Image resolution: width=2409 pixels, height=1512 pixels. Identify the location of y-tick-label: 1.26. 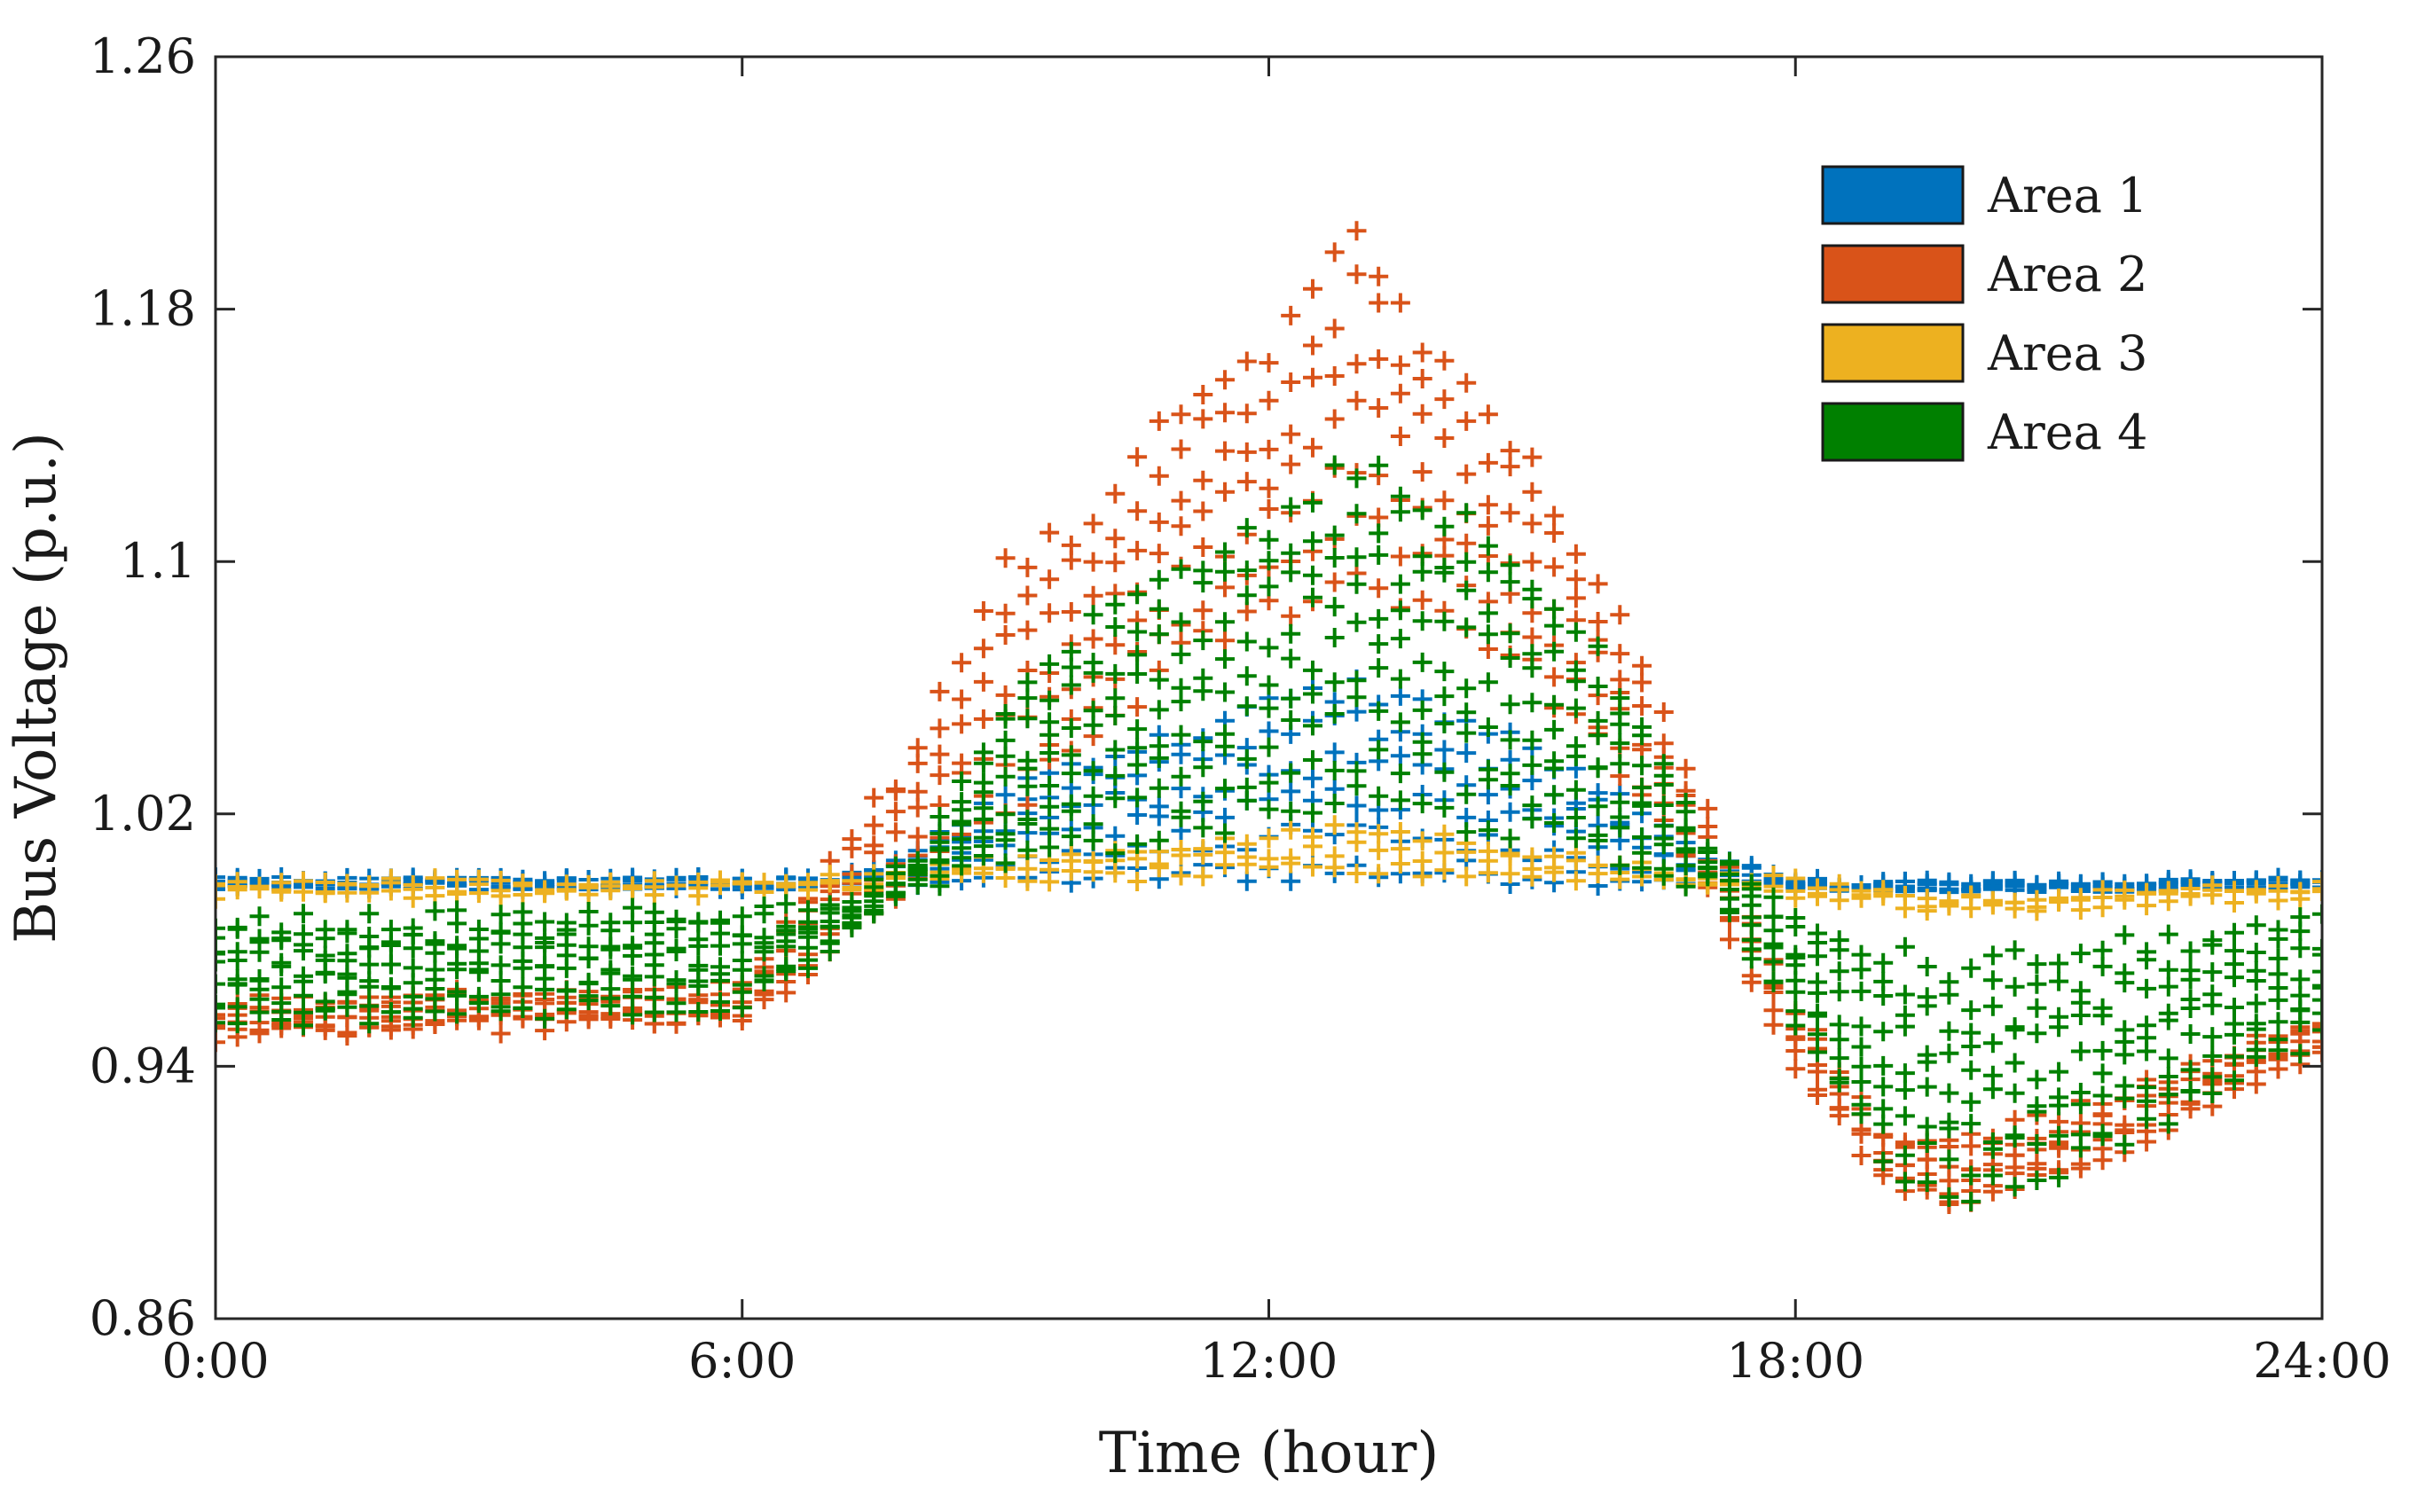
(143, 56).